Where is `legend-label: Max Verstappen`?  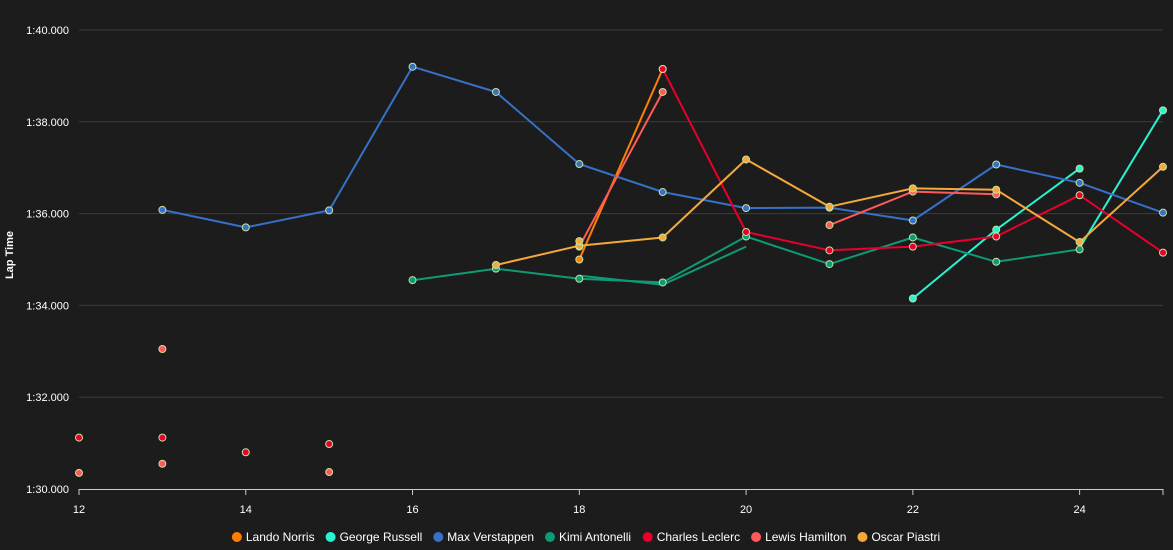 legend-label: Max Verstappen is located at coordinates (490, 537).